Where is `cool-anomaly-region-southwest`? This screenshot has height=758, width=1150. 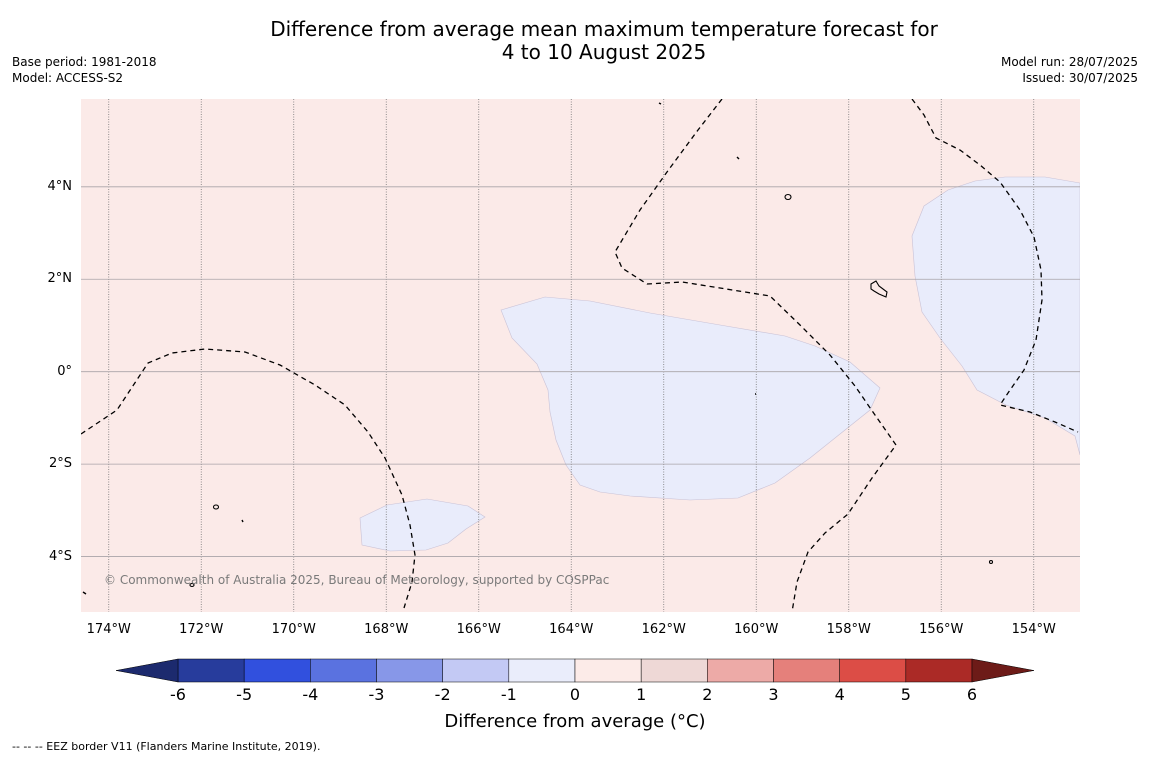 cool-anomaly-region-southwest is located at coordinates (422, 525).